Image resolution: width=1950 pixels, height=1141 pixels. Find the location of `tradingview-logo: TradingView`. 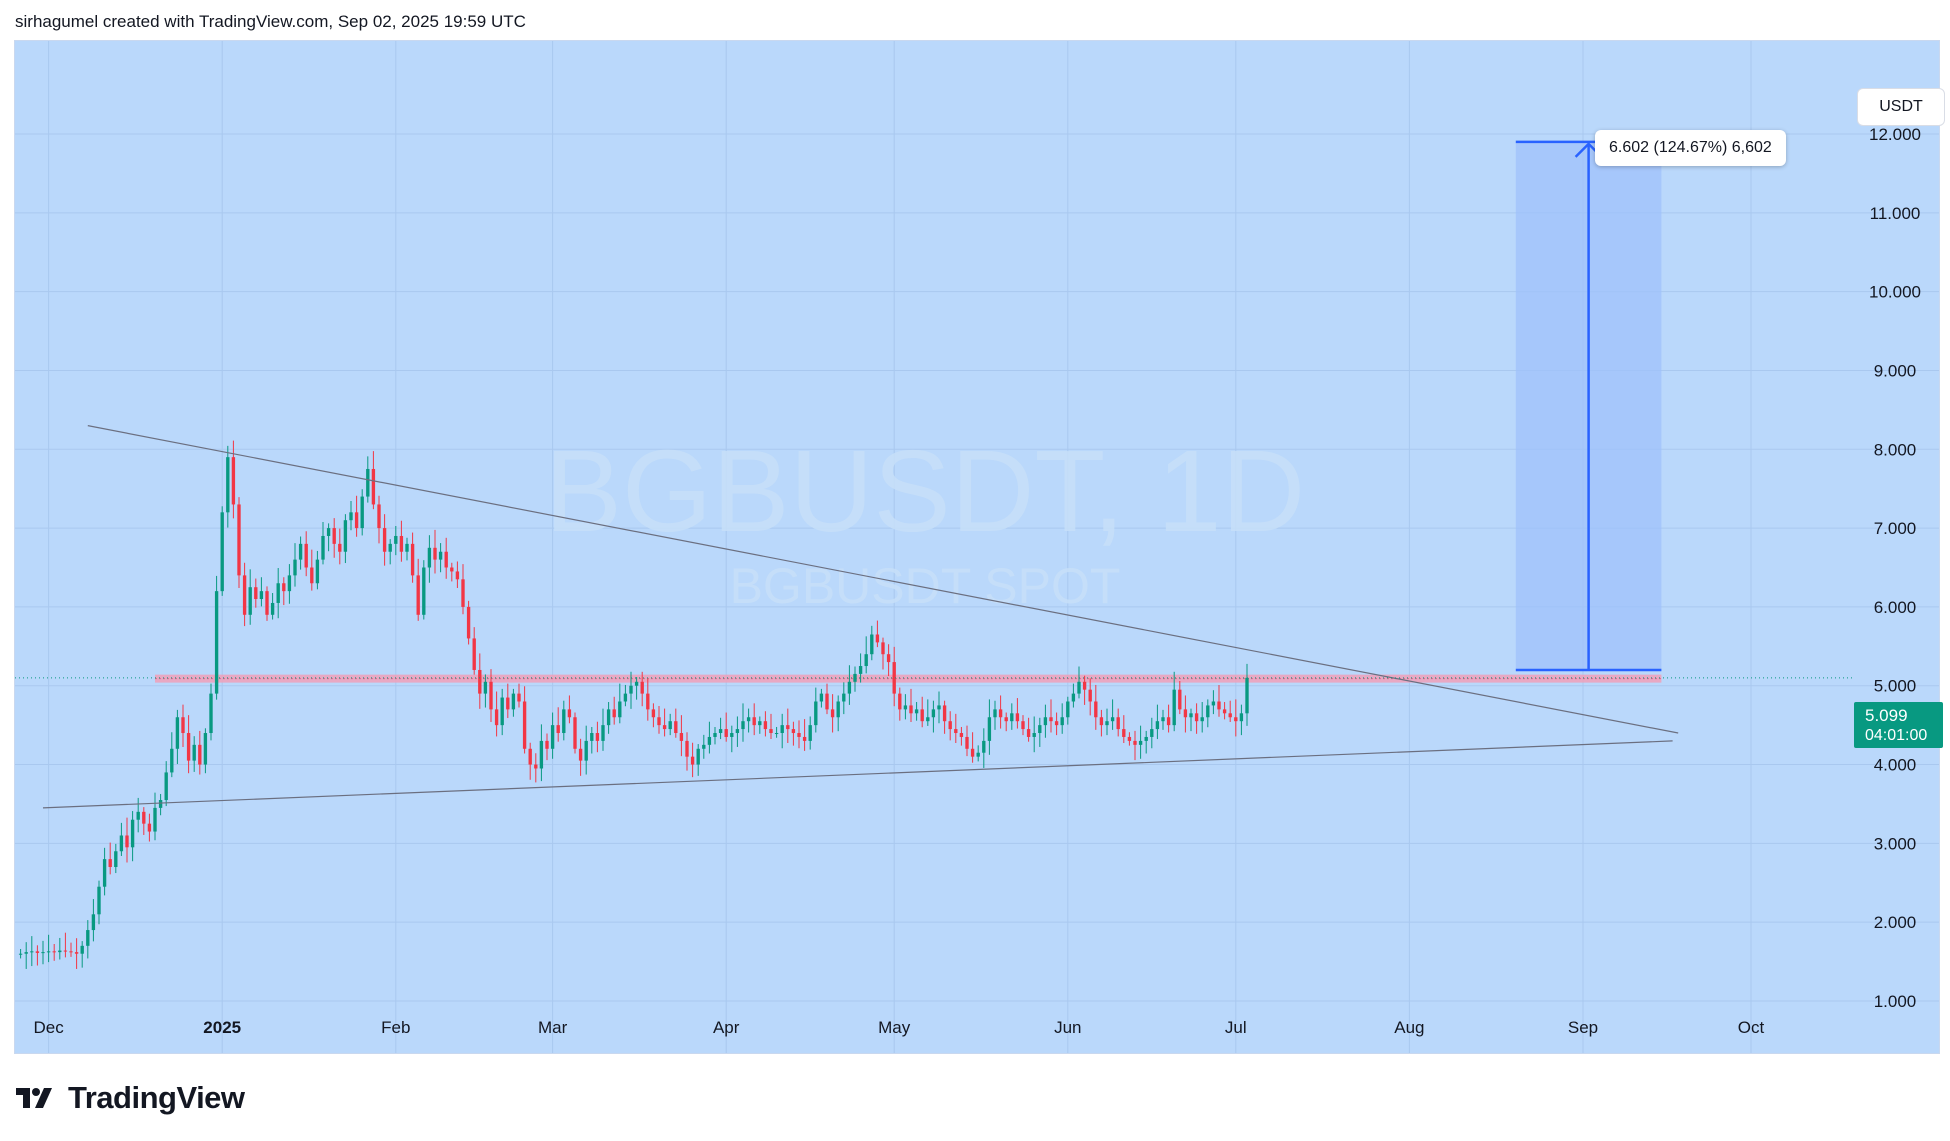

tradingview-logo: TradingView is located at coordinates (130, 1098).